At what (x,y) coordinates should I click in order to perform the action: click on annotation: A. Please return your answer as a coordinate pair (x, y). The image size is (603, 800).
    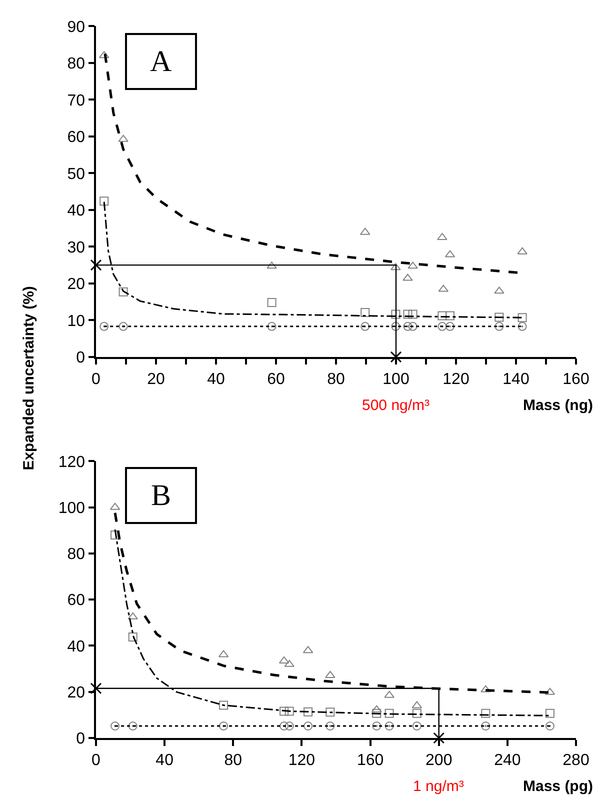
    Looking at the image, I should click on (161, 61).